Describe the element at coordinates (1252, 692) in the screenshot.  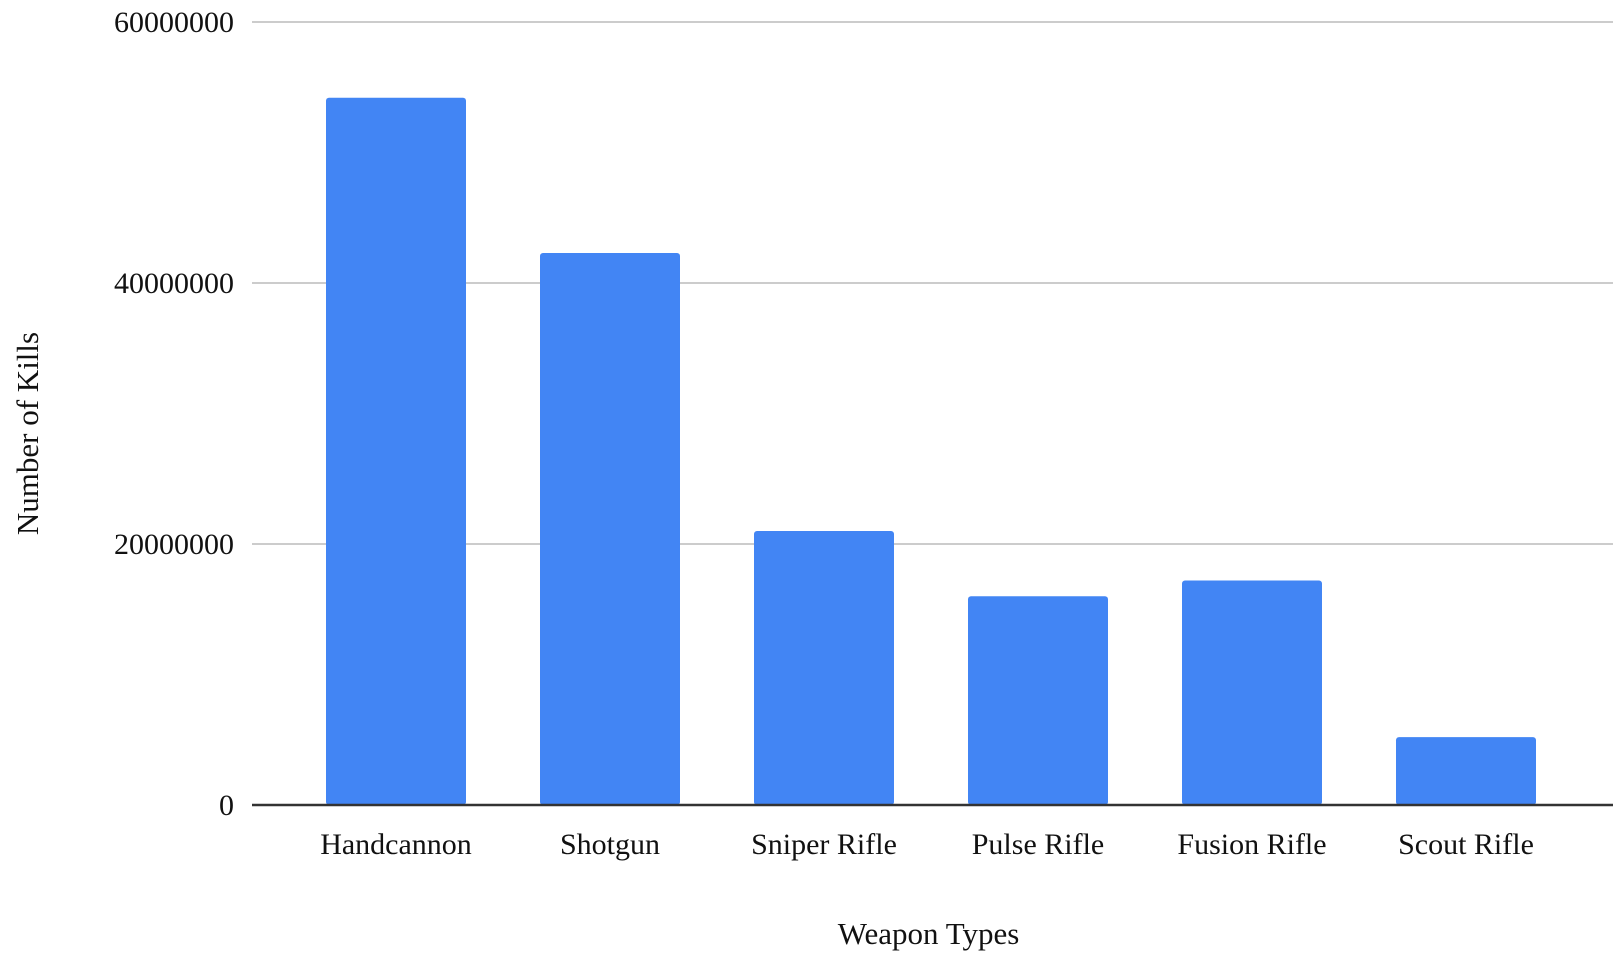
I see `bar-fusion-rifle` at that location.